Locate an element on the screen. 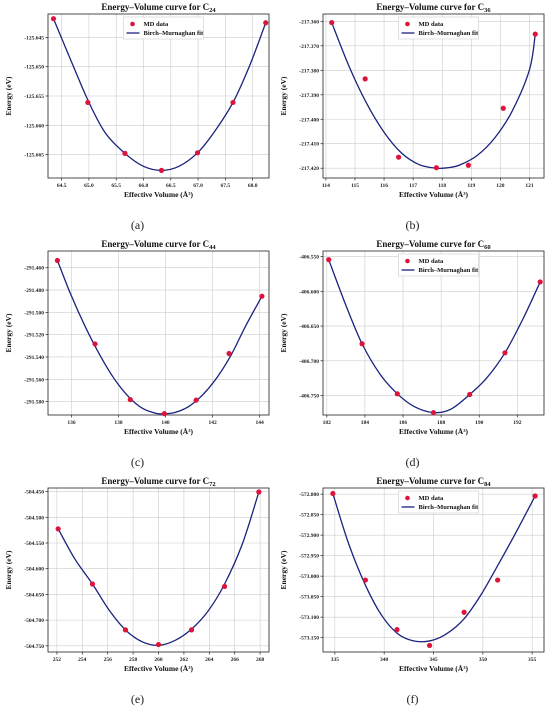 Image resolution: width=550 pixels, height=711 pixels. y-tick-label: -572.950 is located at coordinates (309, 557).